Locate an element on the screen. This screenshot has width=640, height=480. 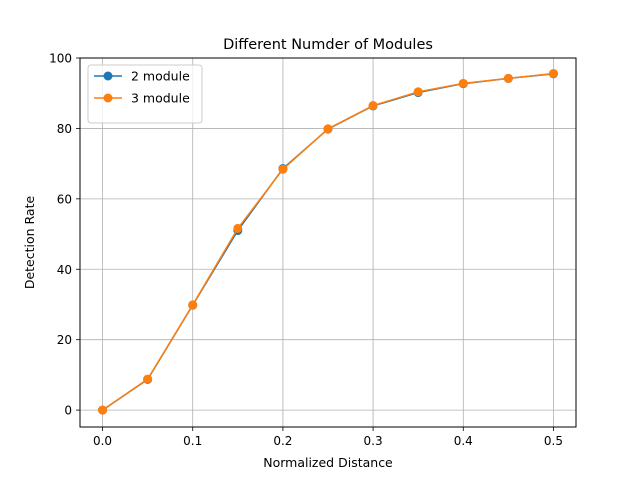
y-tick-label: 0 is located at coordinates (68, 411).